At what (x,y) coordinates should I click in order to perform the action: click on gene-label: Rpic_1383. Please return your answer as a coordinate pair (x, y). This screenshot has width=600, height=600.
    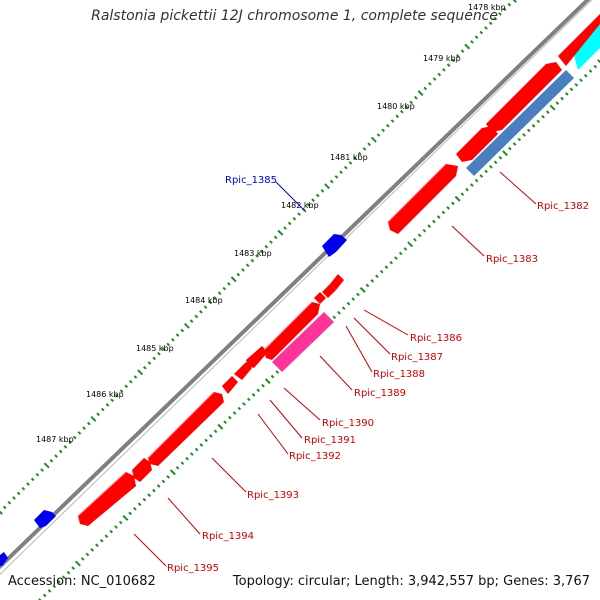
    Looking at the image, I should click on (512, 259).